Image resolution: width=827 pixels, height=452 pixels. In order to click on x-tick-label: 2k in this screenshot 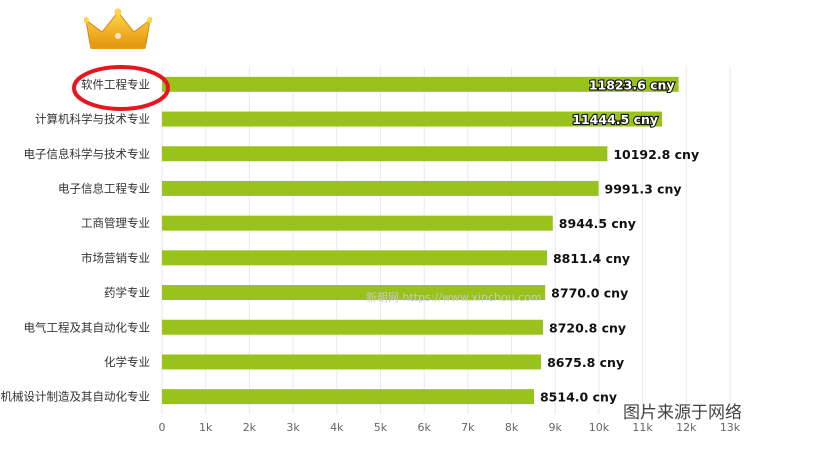, I will do `click(250, 427)`.